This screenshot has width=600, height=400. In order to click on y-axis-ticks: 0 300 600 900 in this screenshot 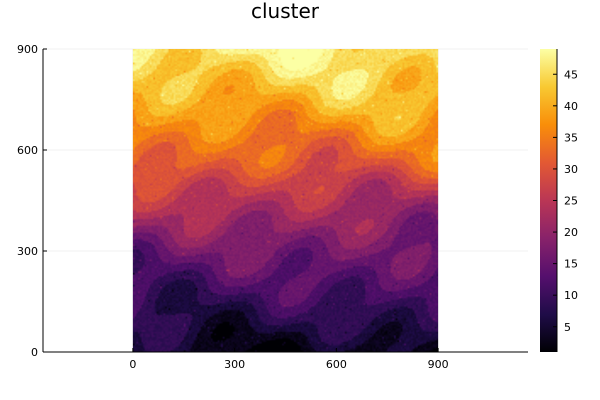, I will do `click(32, 201)`.